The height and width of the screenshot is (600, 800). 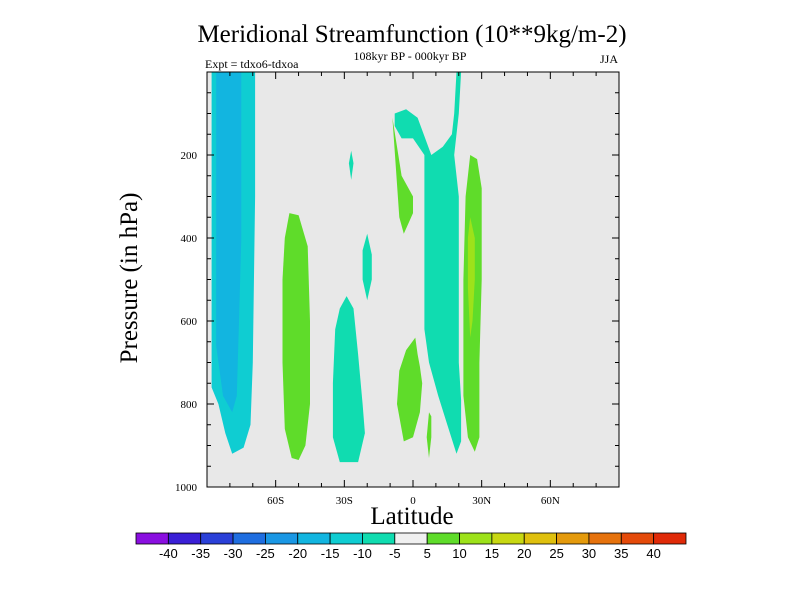 I want to click on experiment-label: Expt = tdxo6-tdxoa, so click(x=252, y=64).